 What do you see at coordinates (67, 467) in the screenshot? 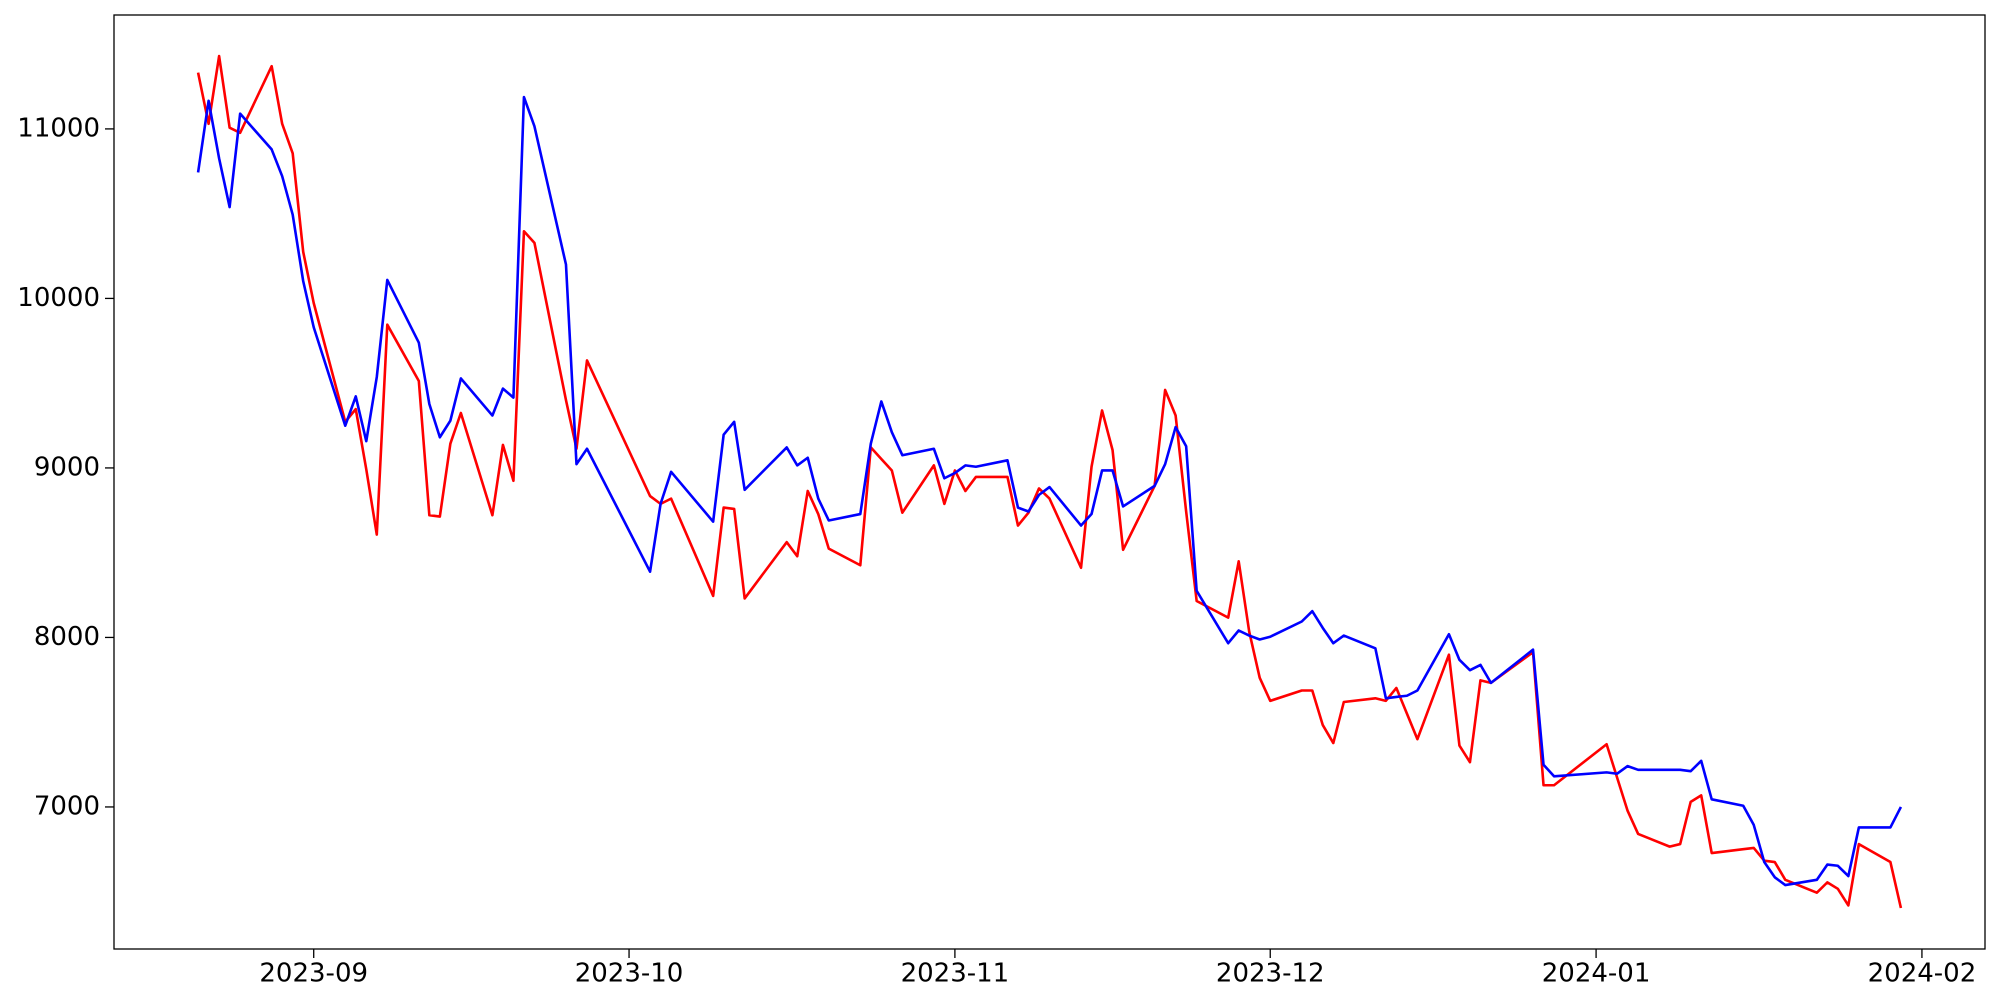
I see `y-tick-label: 9000` at bounding box center [67, 467].